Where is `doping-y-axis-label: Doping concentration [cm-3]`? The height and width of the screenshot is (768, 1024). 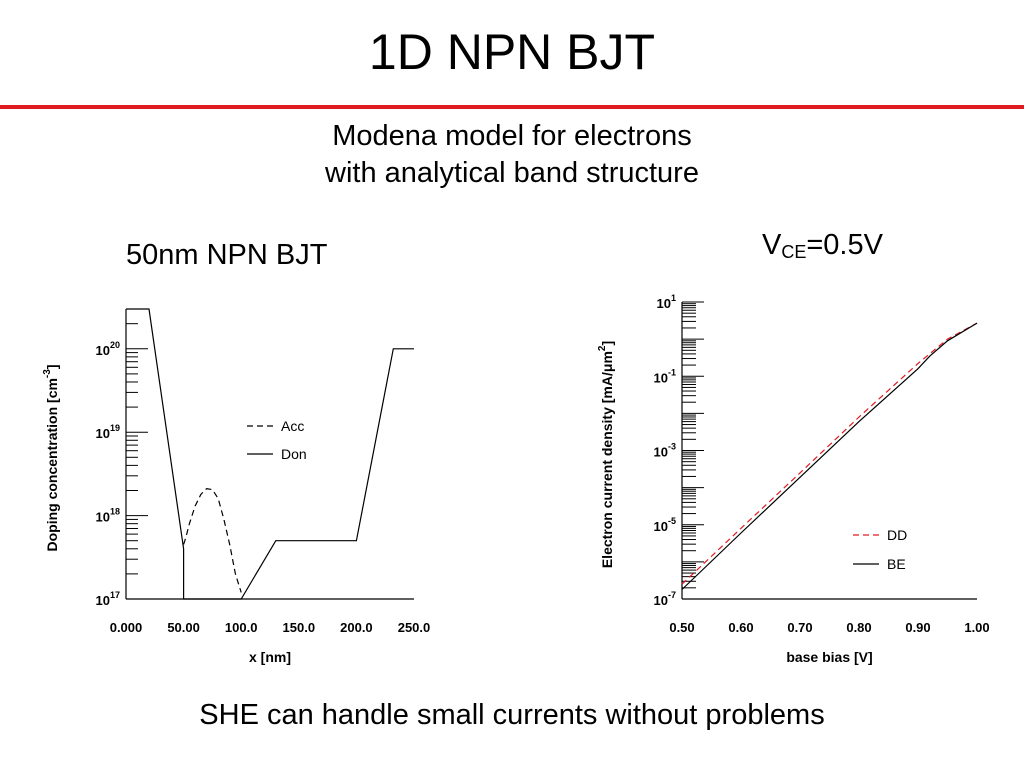
doping-y-axis-label: Doping concentration [cm-3] is located at coordinates (51, 457).